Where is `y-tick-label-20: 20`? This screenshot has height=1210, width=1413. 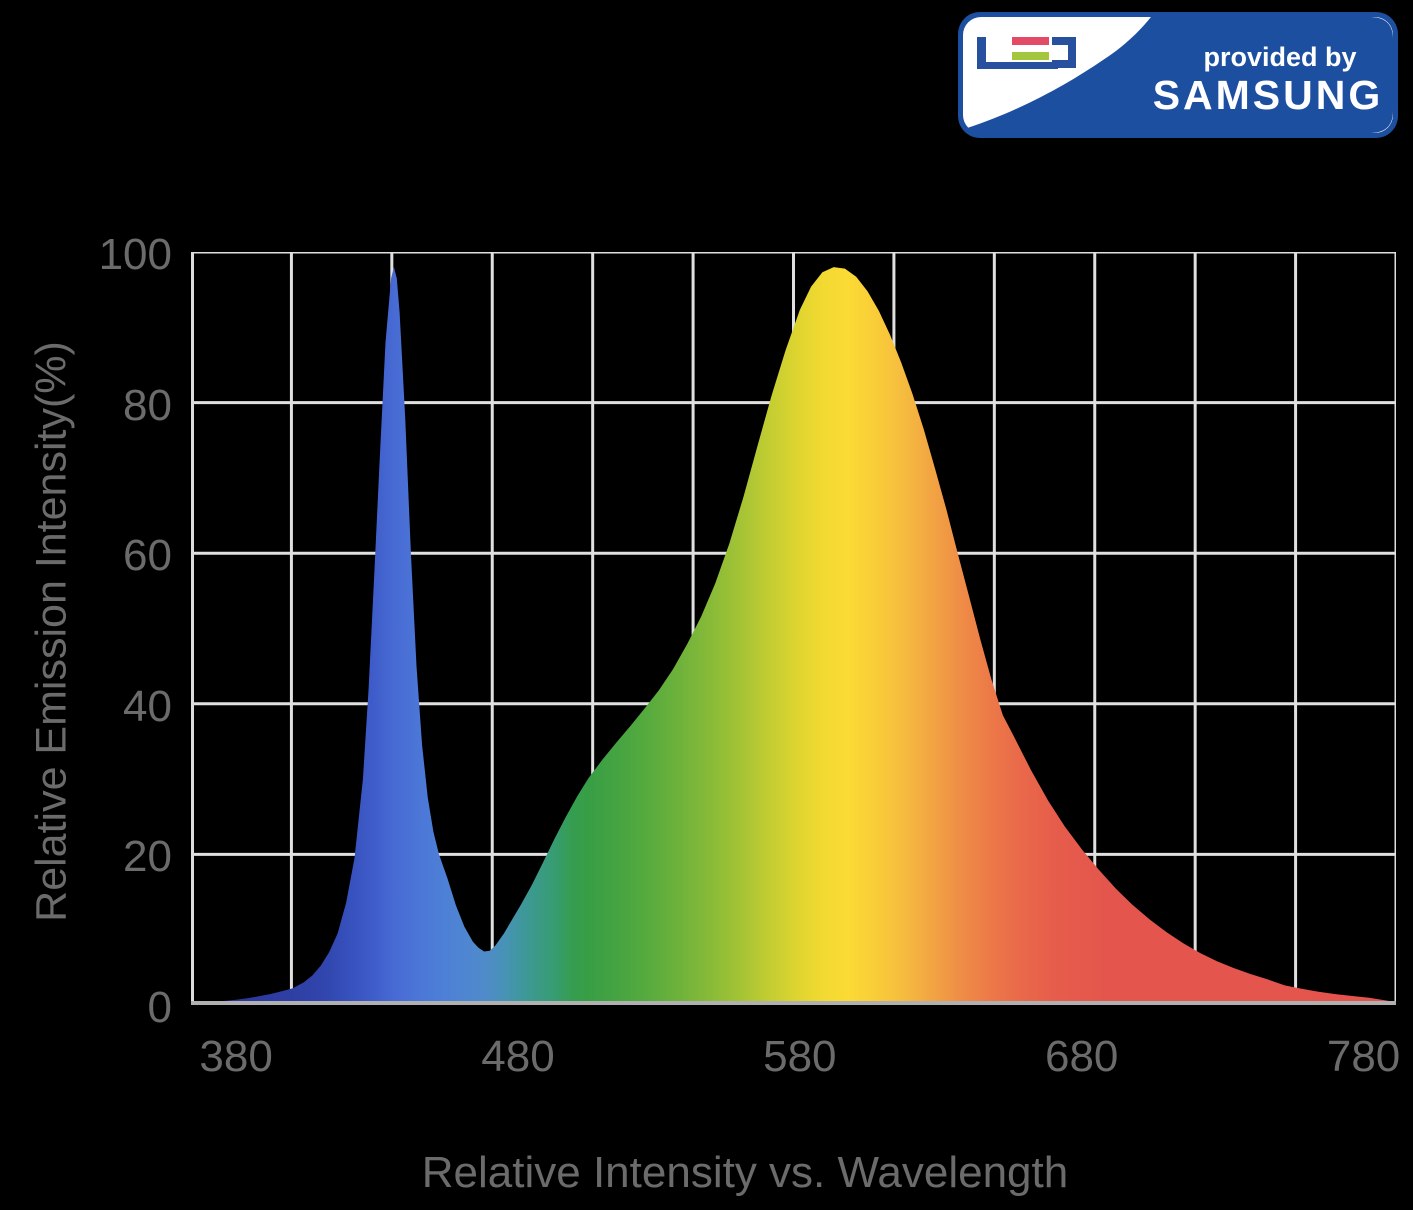 y-tick-label-20: 20 is located at coordinates (147, 857).